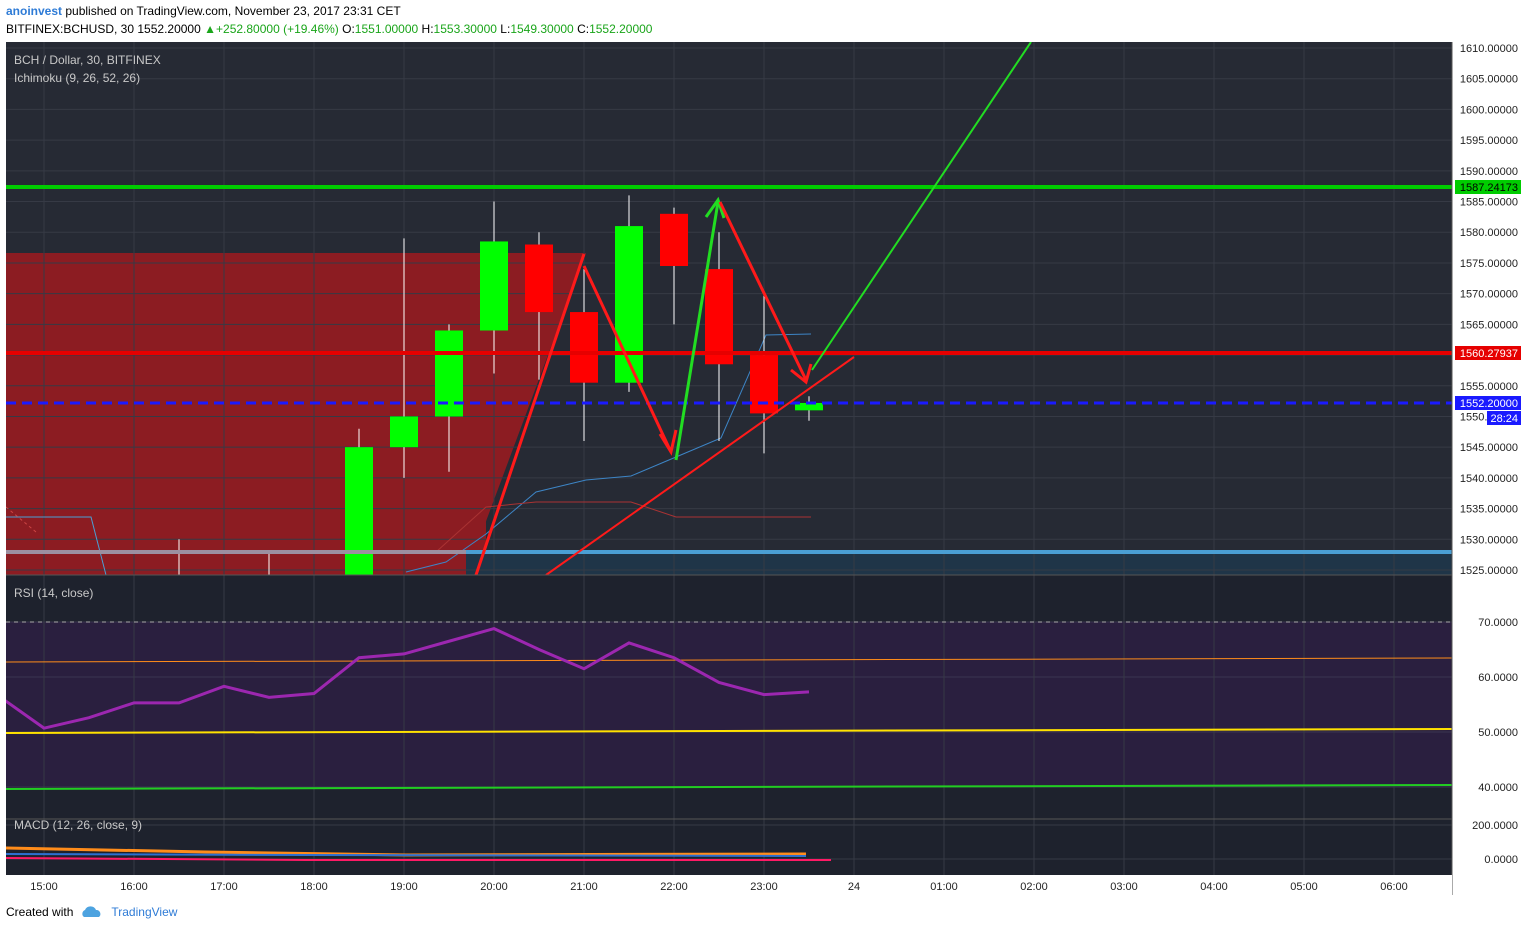 This screenshot has width=1530, height=931. I want to click on tradingview-cloud-icon, so click(91, 911).